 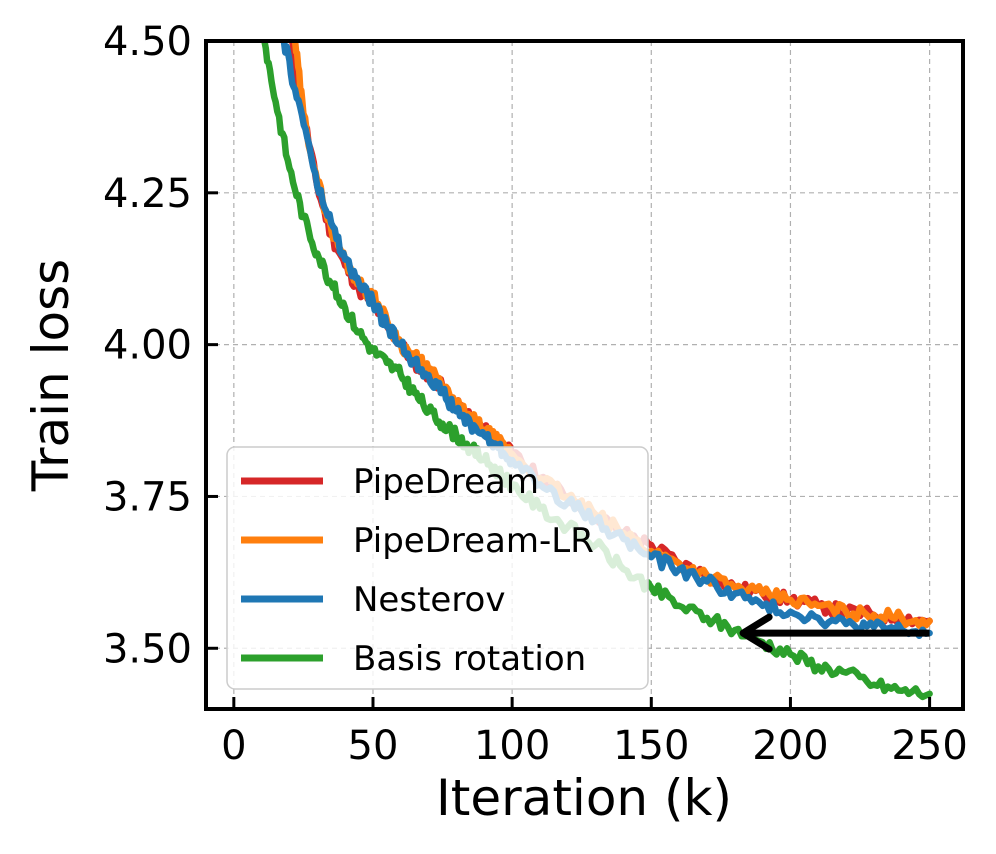 I want to click on legend-label: PipeDream-LR, so click(x=473, y=541).